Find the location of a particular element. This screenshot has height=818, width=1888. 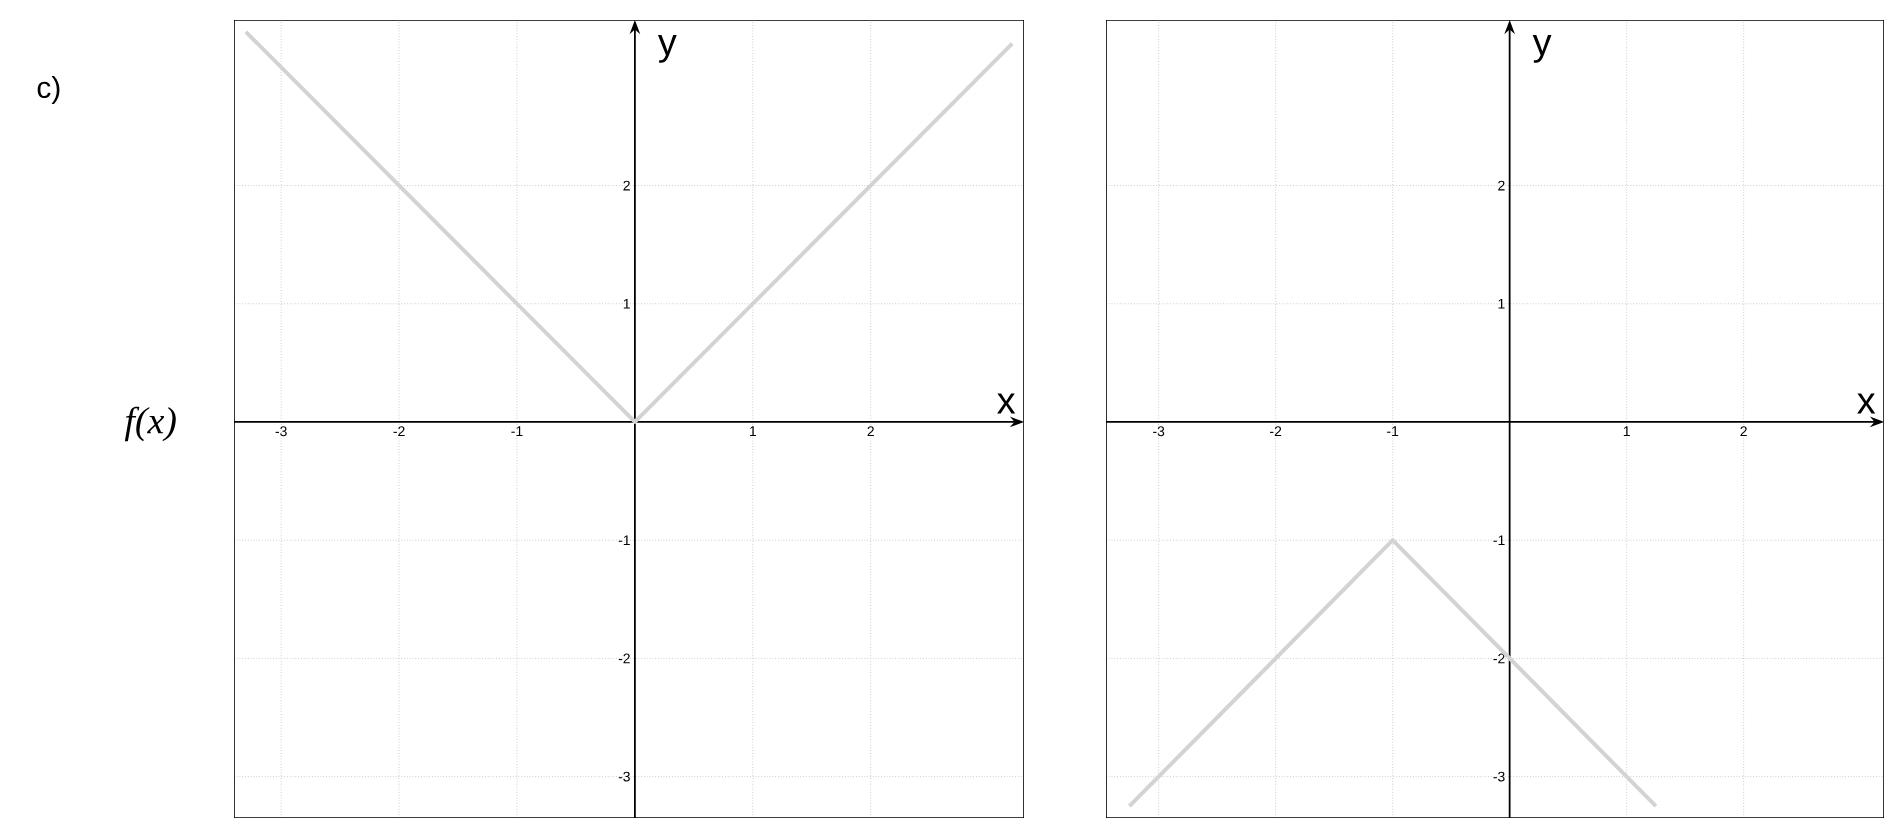

text: c) is located at coordinates (48, 90).